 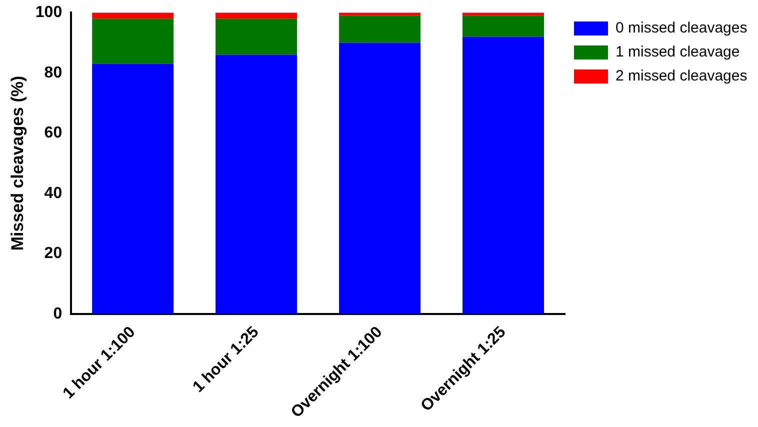 What do you see at coordinates (53, 253) in the screenshot?
I see `y-tick-label: 20` at bounding box center [53, 253].